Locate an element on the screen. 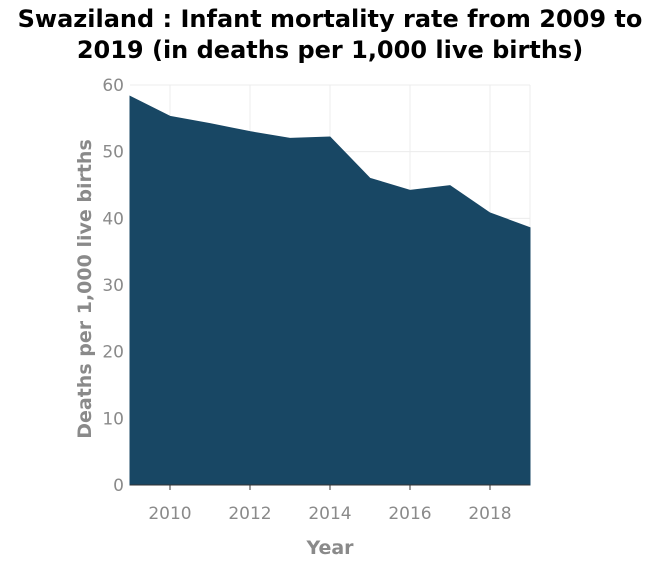 The width and height of the screenshot is (660, 568). x-tick-label: 2010 is located at coordinates (169, 514).